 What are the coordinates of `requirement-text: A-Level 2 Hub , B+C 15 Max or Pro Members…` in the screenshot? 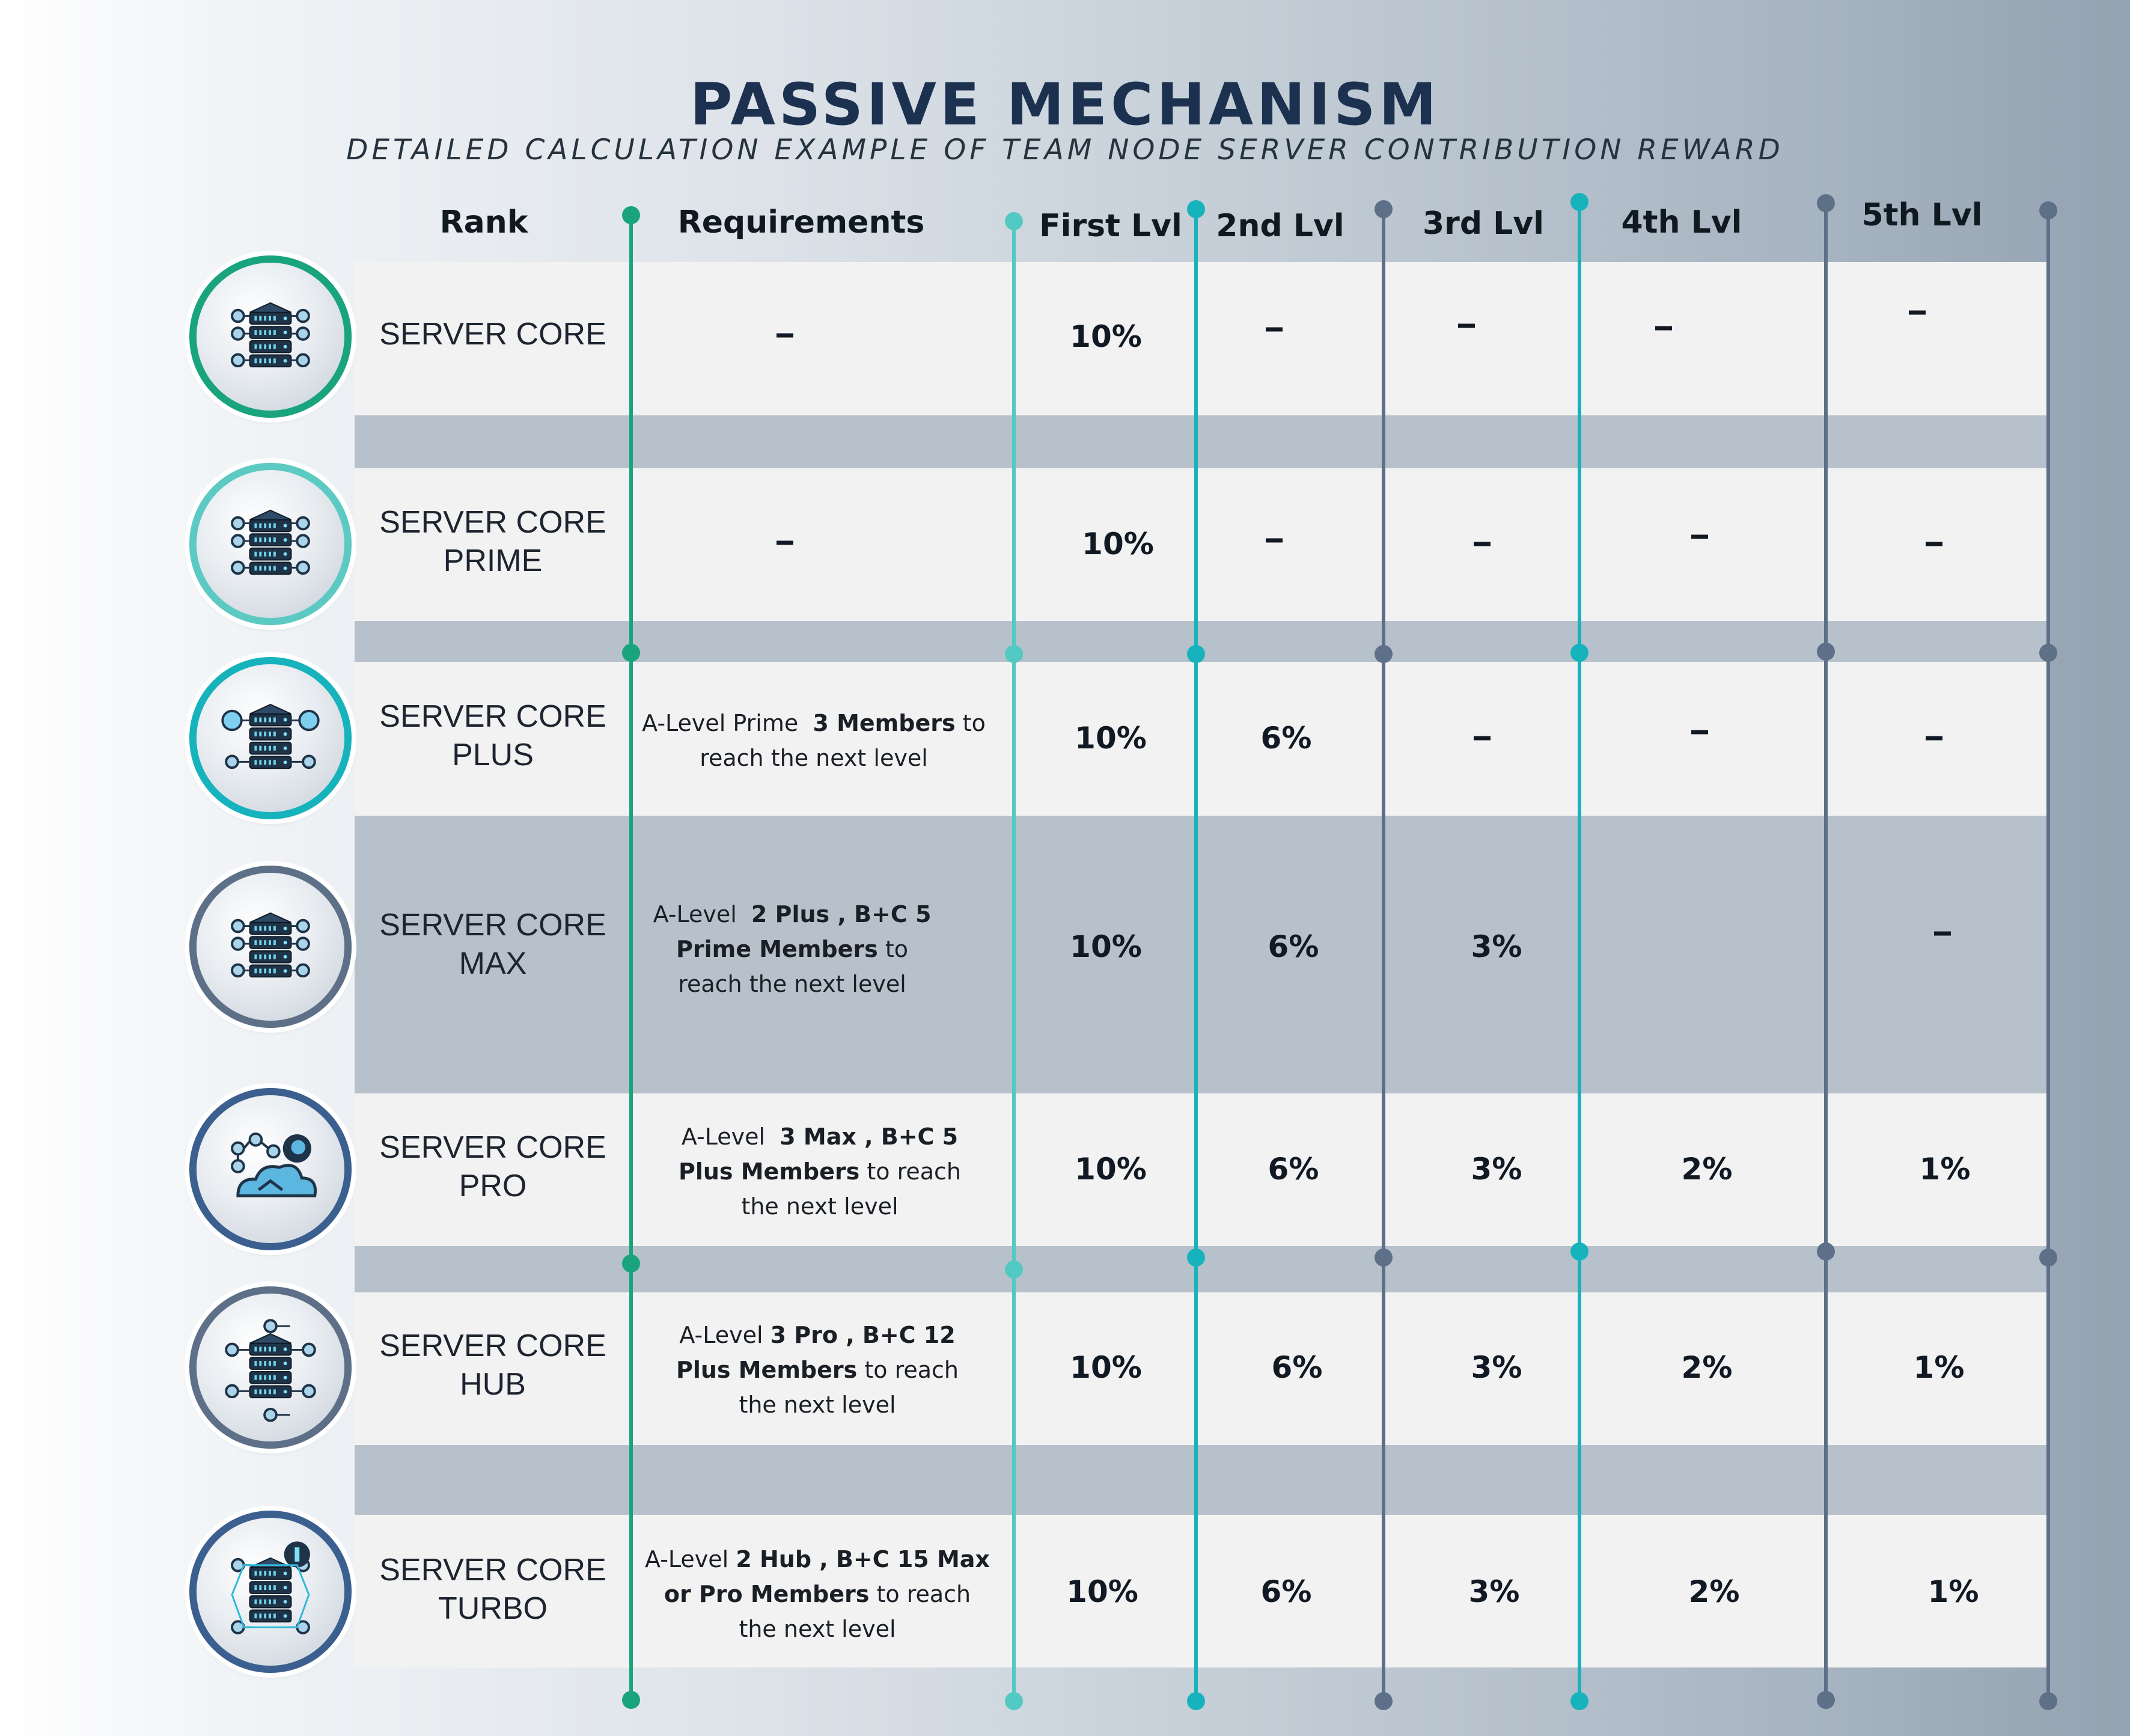 It's located at (818, 1594).